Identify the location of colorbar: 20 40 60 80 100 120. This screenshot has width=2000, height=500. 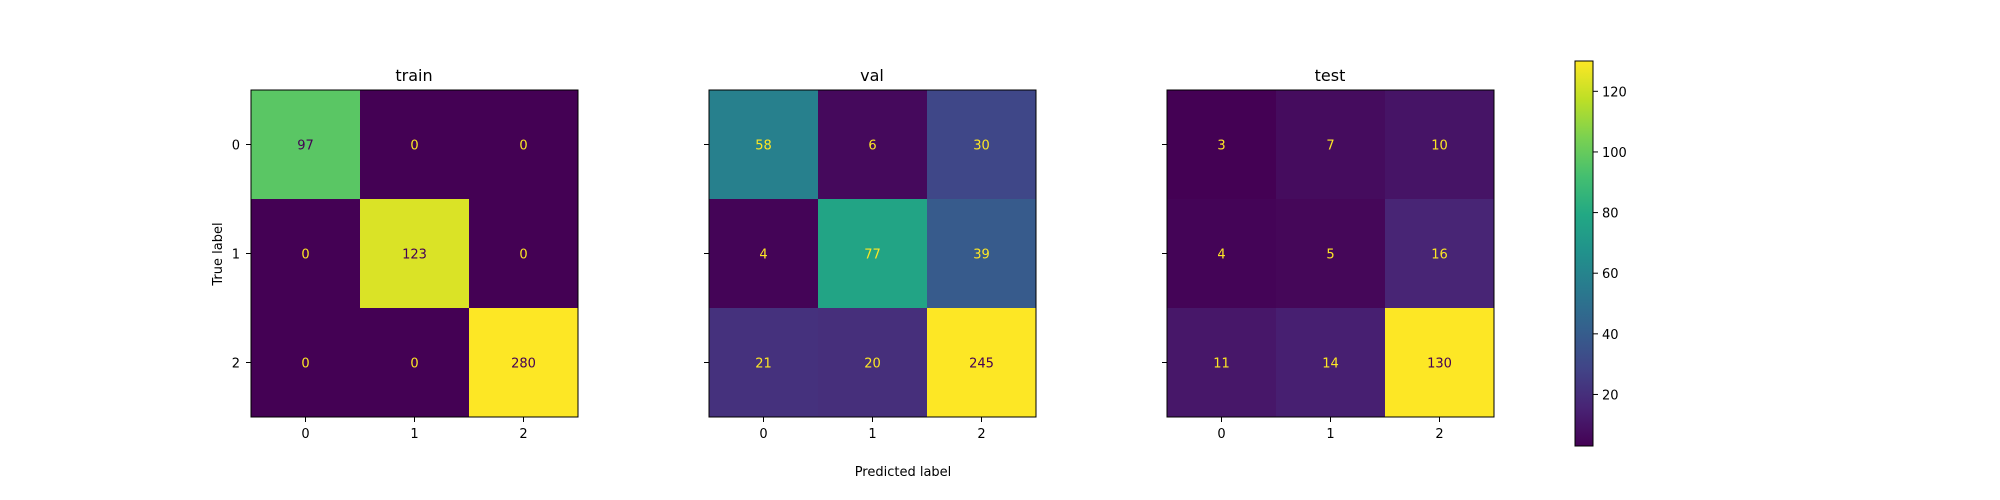
(1600, 253).